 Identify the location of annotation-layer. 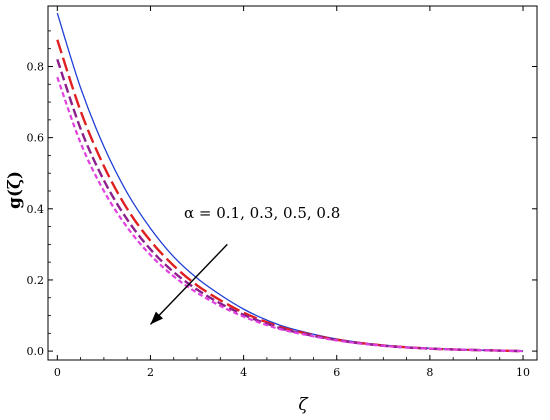
(188, 284).